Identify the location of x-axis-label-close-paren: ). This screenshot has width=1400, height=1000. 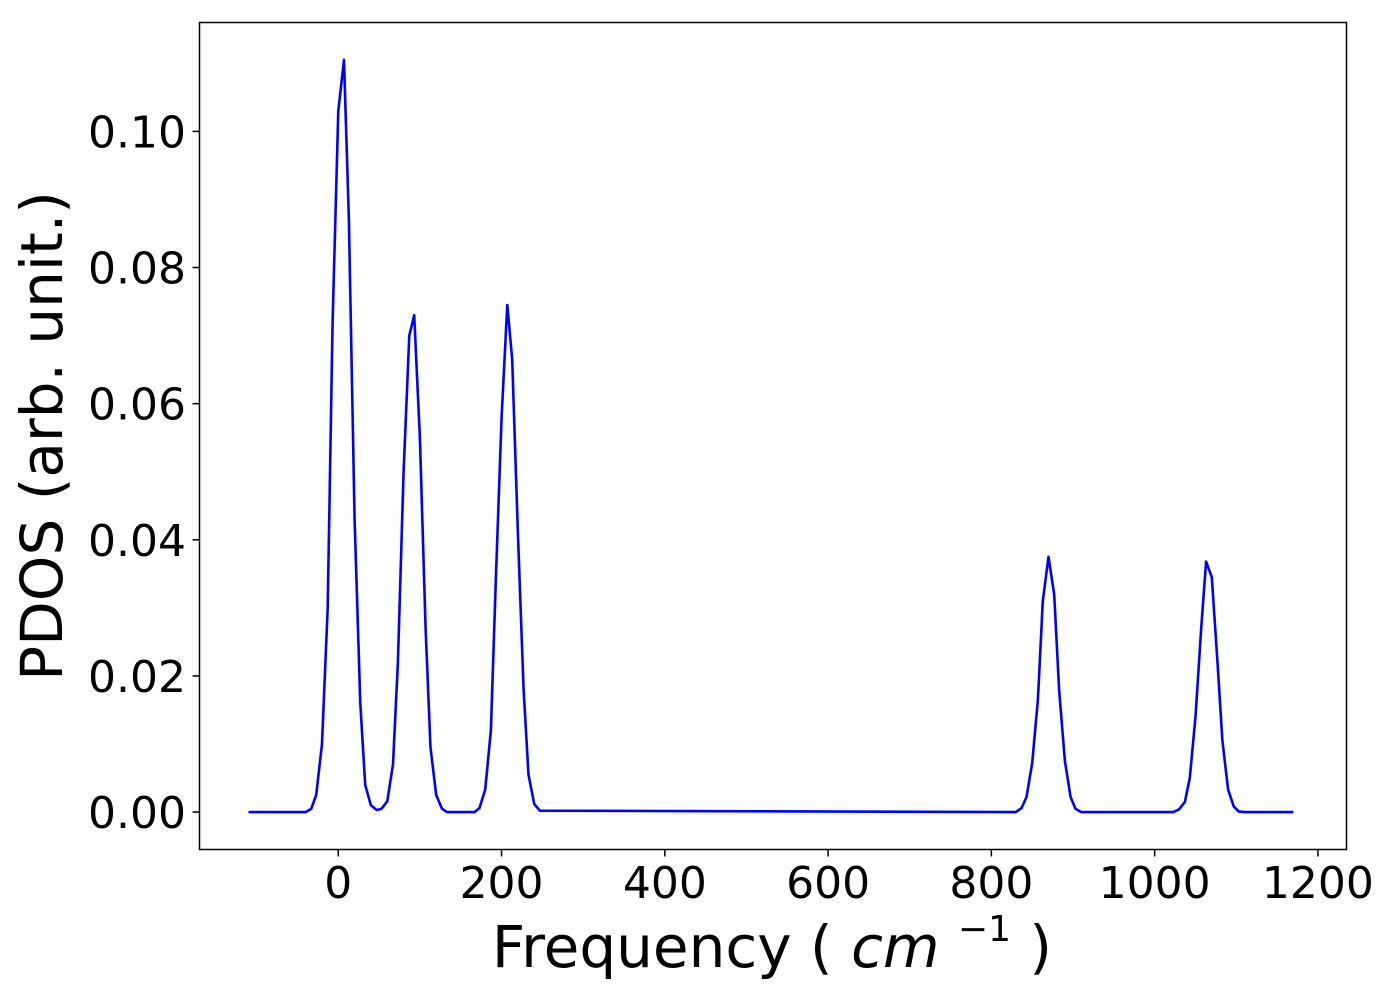
(1040, 947).